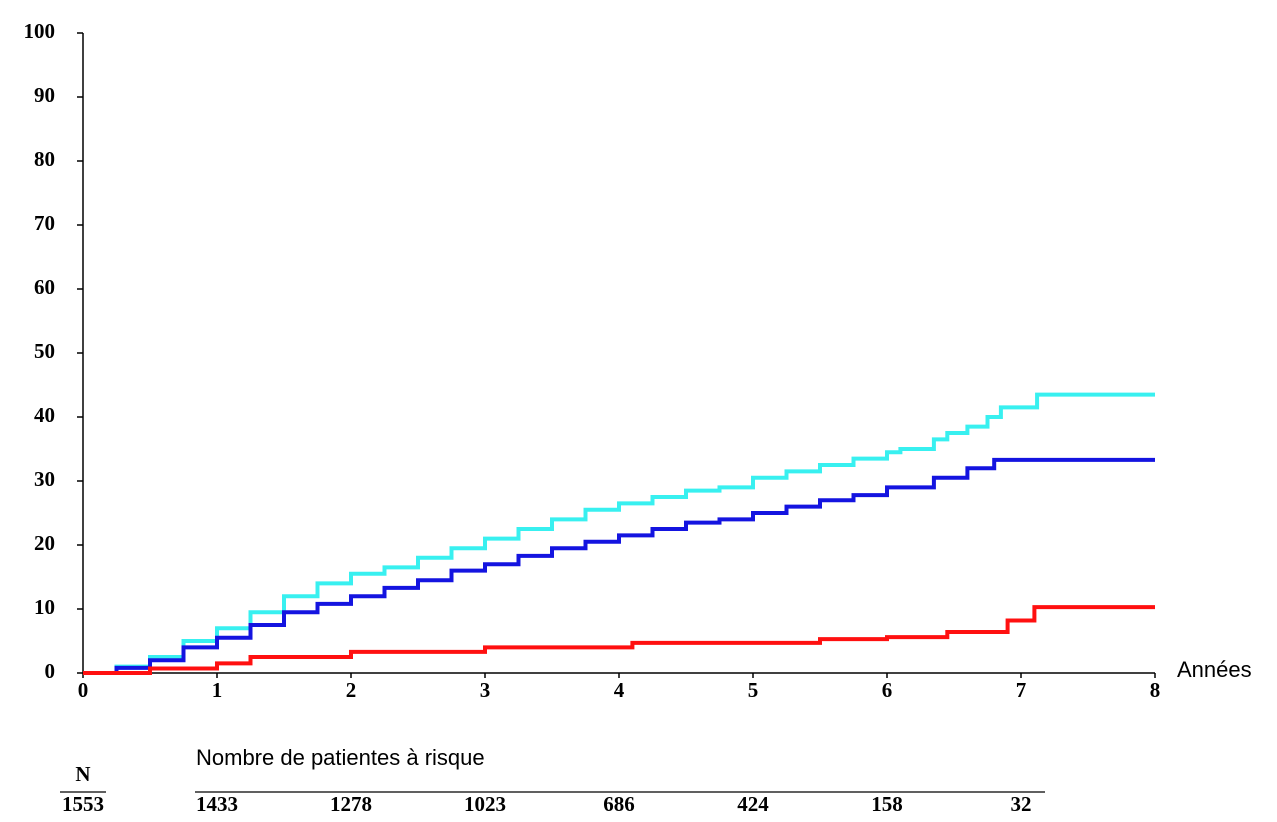 The image size is (1277, 822). Describe the element at coordinates (44, 607) in the screenshot. I see `y-tick-label: 10` at that location.